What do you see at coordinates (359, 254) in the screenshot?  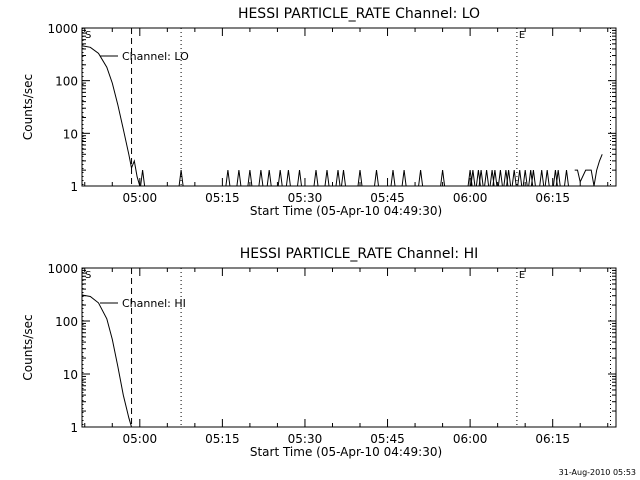 I see `chart-title: HESSI PARTICLE_RATE Channel: HI` at bounding box center [359, 254].